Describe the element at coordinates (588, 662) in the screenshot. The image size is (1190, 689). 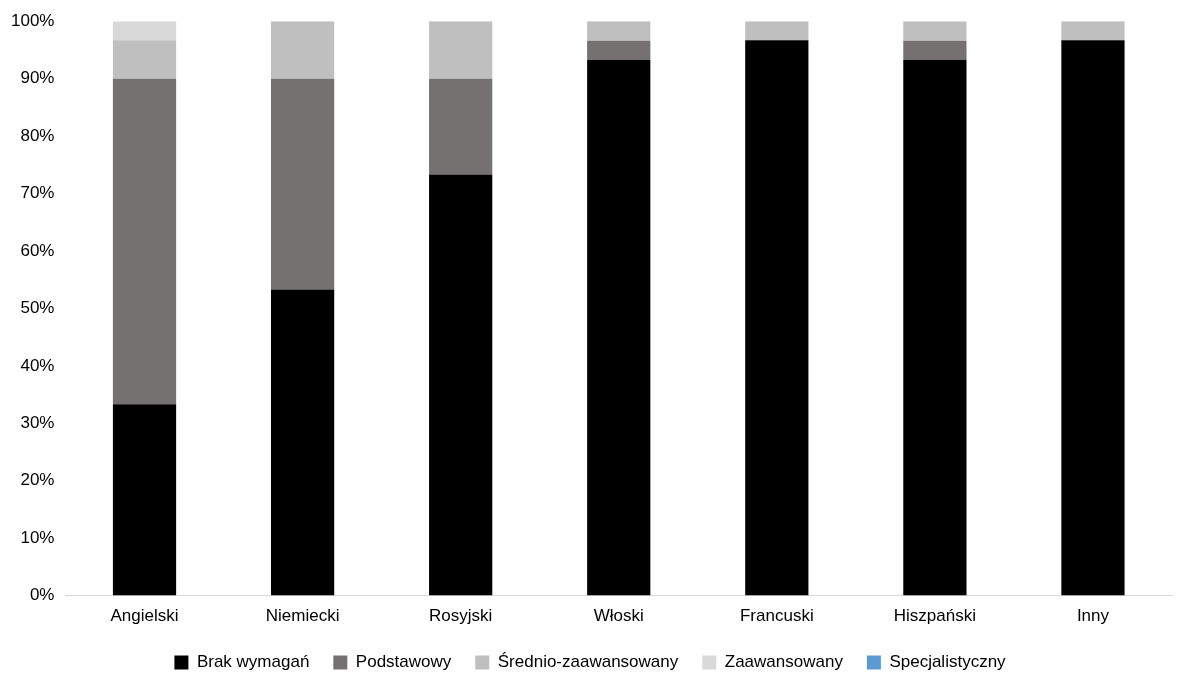
I see `legend-label: Średnio-zaawansowany` at that location.